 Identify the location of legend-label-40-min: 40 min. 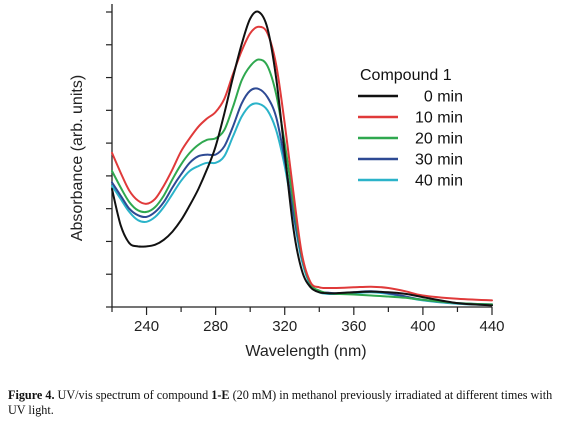
(439, 181).